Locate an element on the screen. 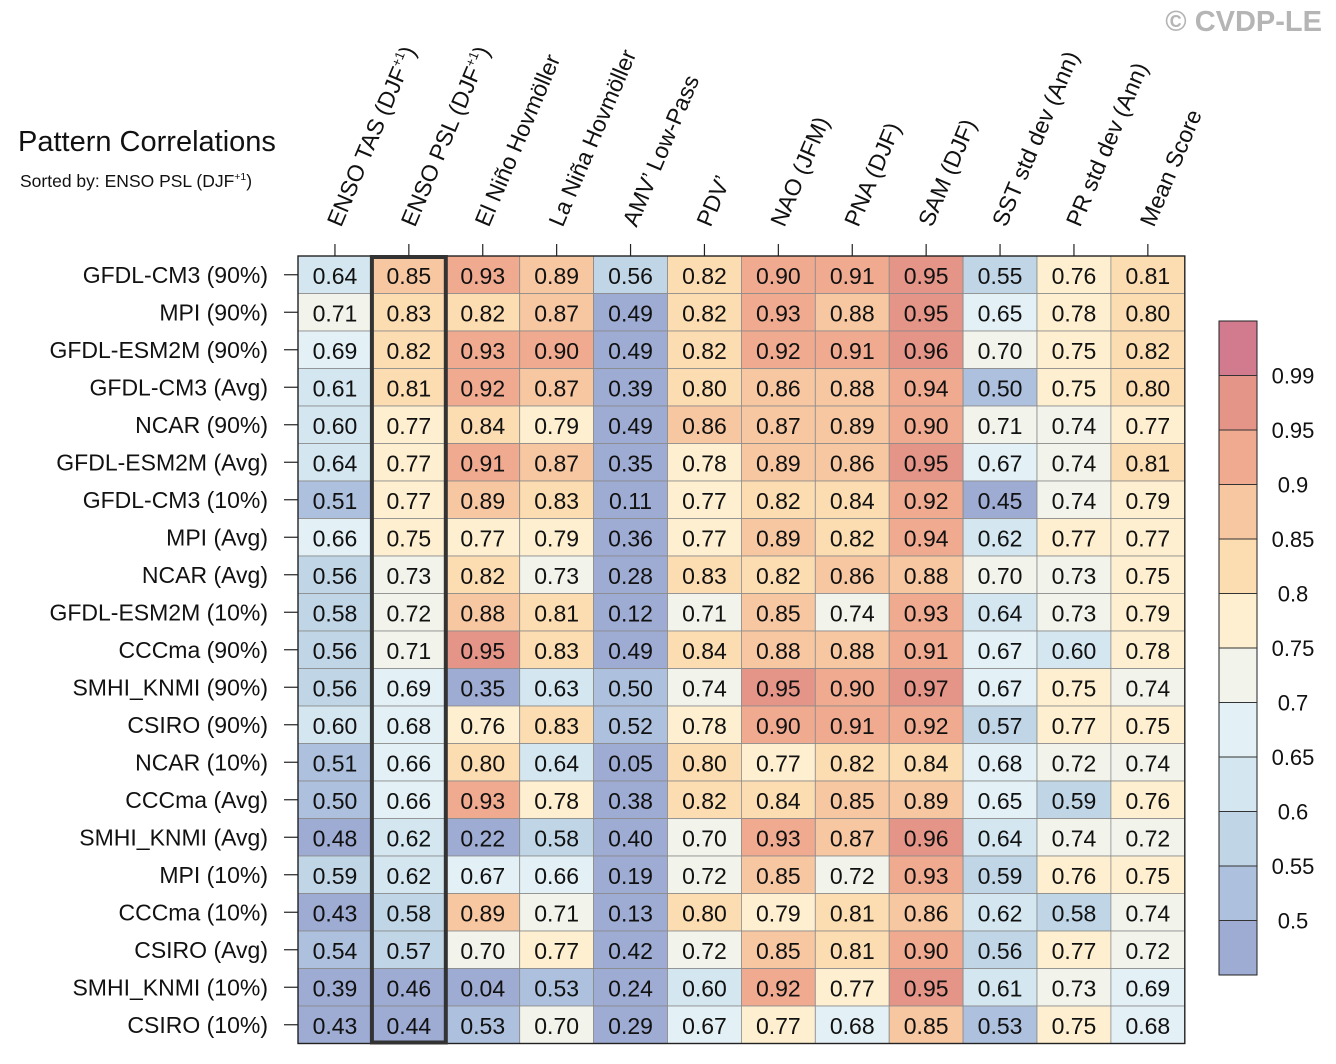 The image size is (1336, 1064). cell-value-label: 0.11 is located at coordinates (630, 501).